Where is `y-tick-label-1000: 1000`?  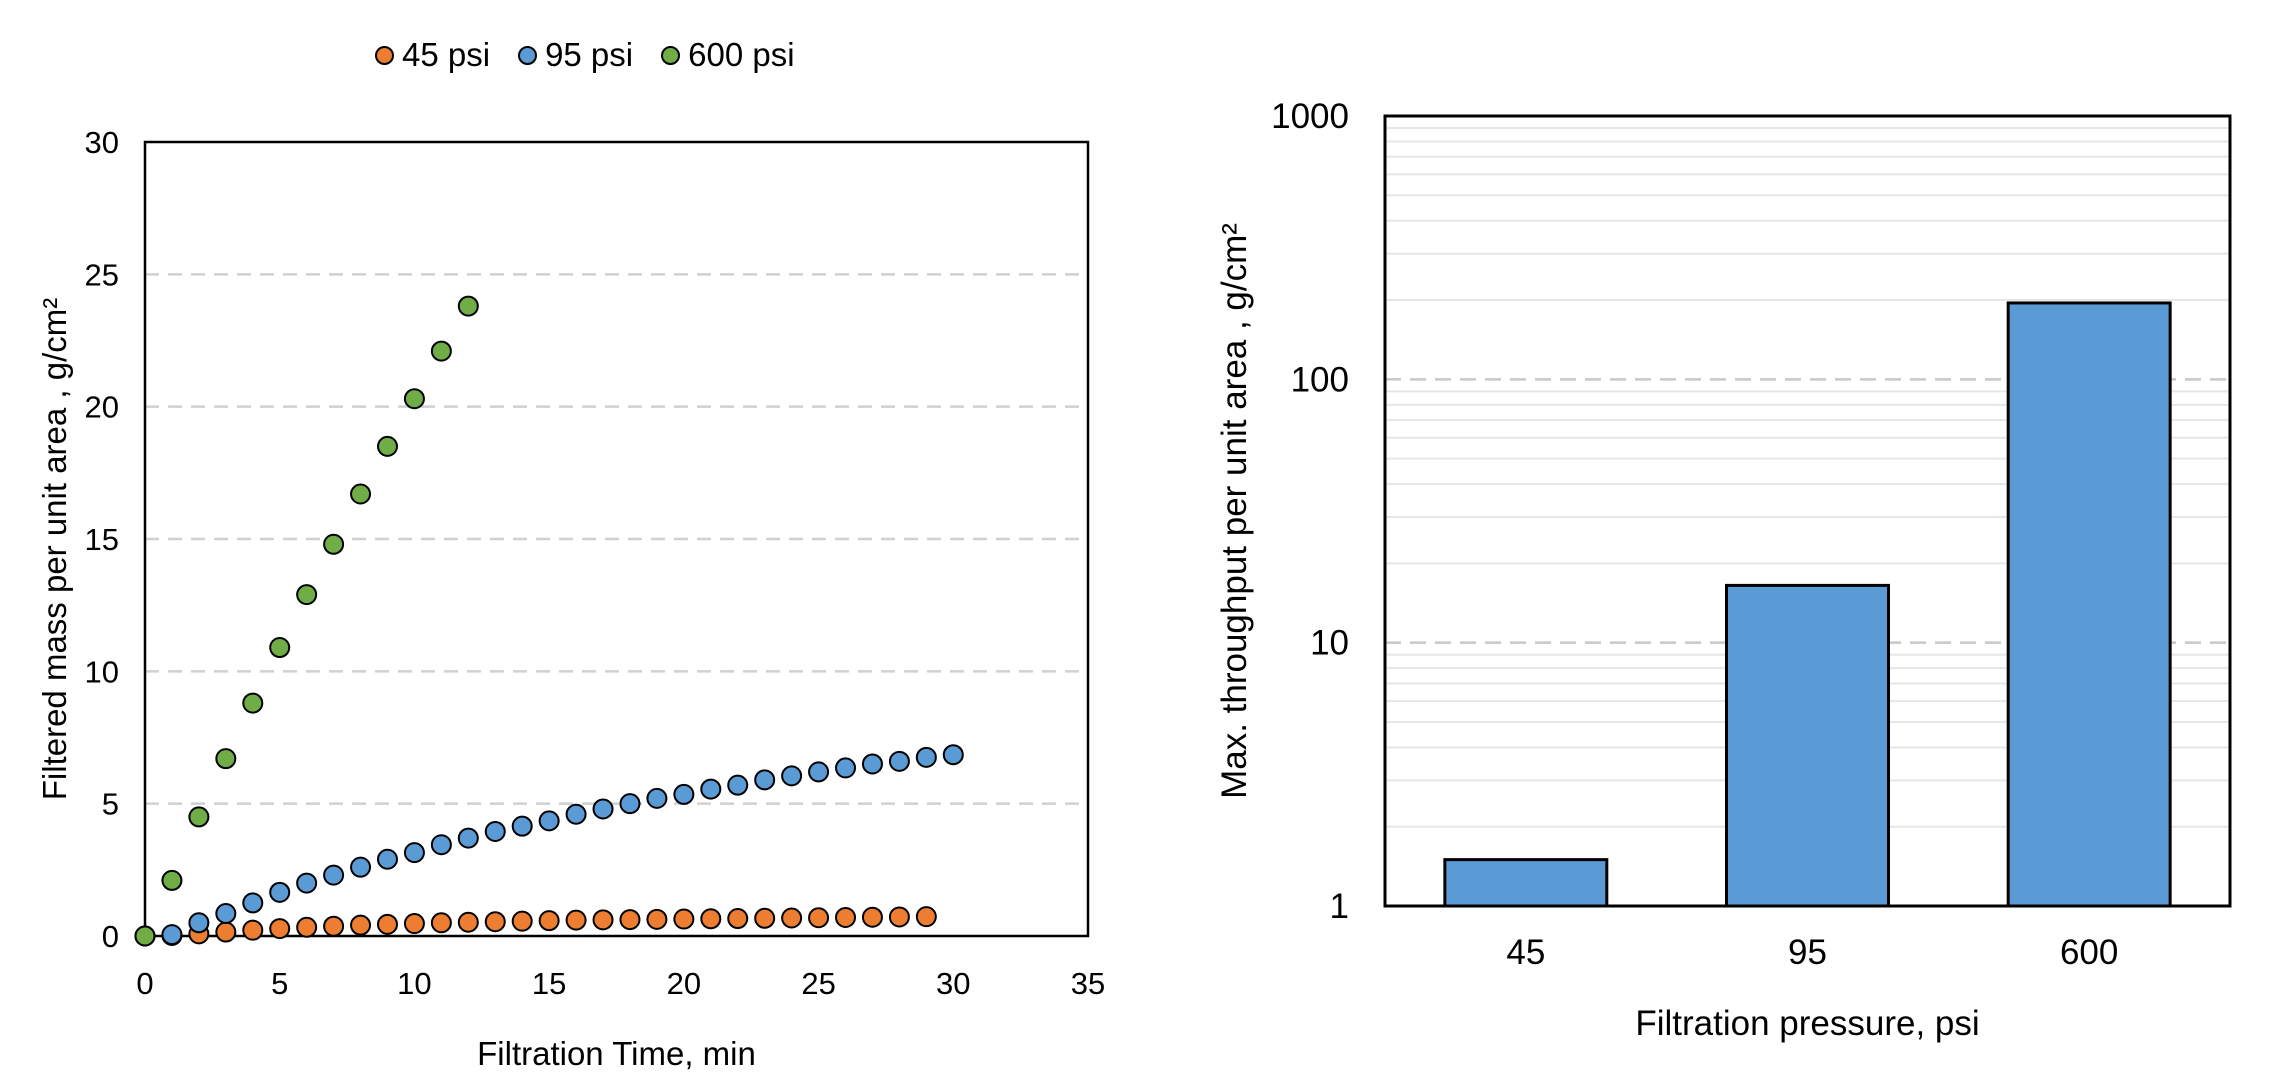 y-tick-label-1000: 1000 is located at coordinates (1310, 116).